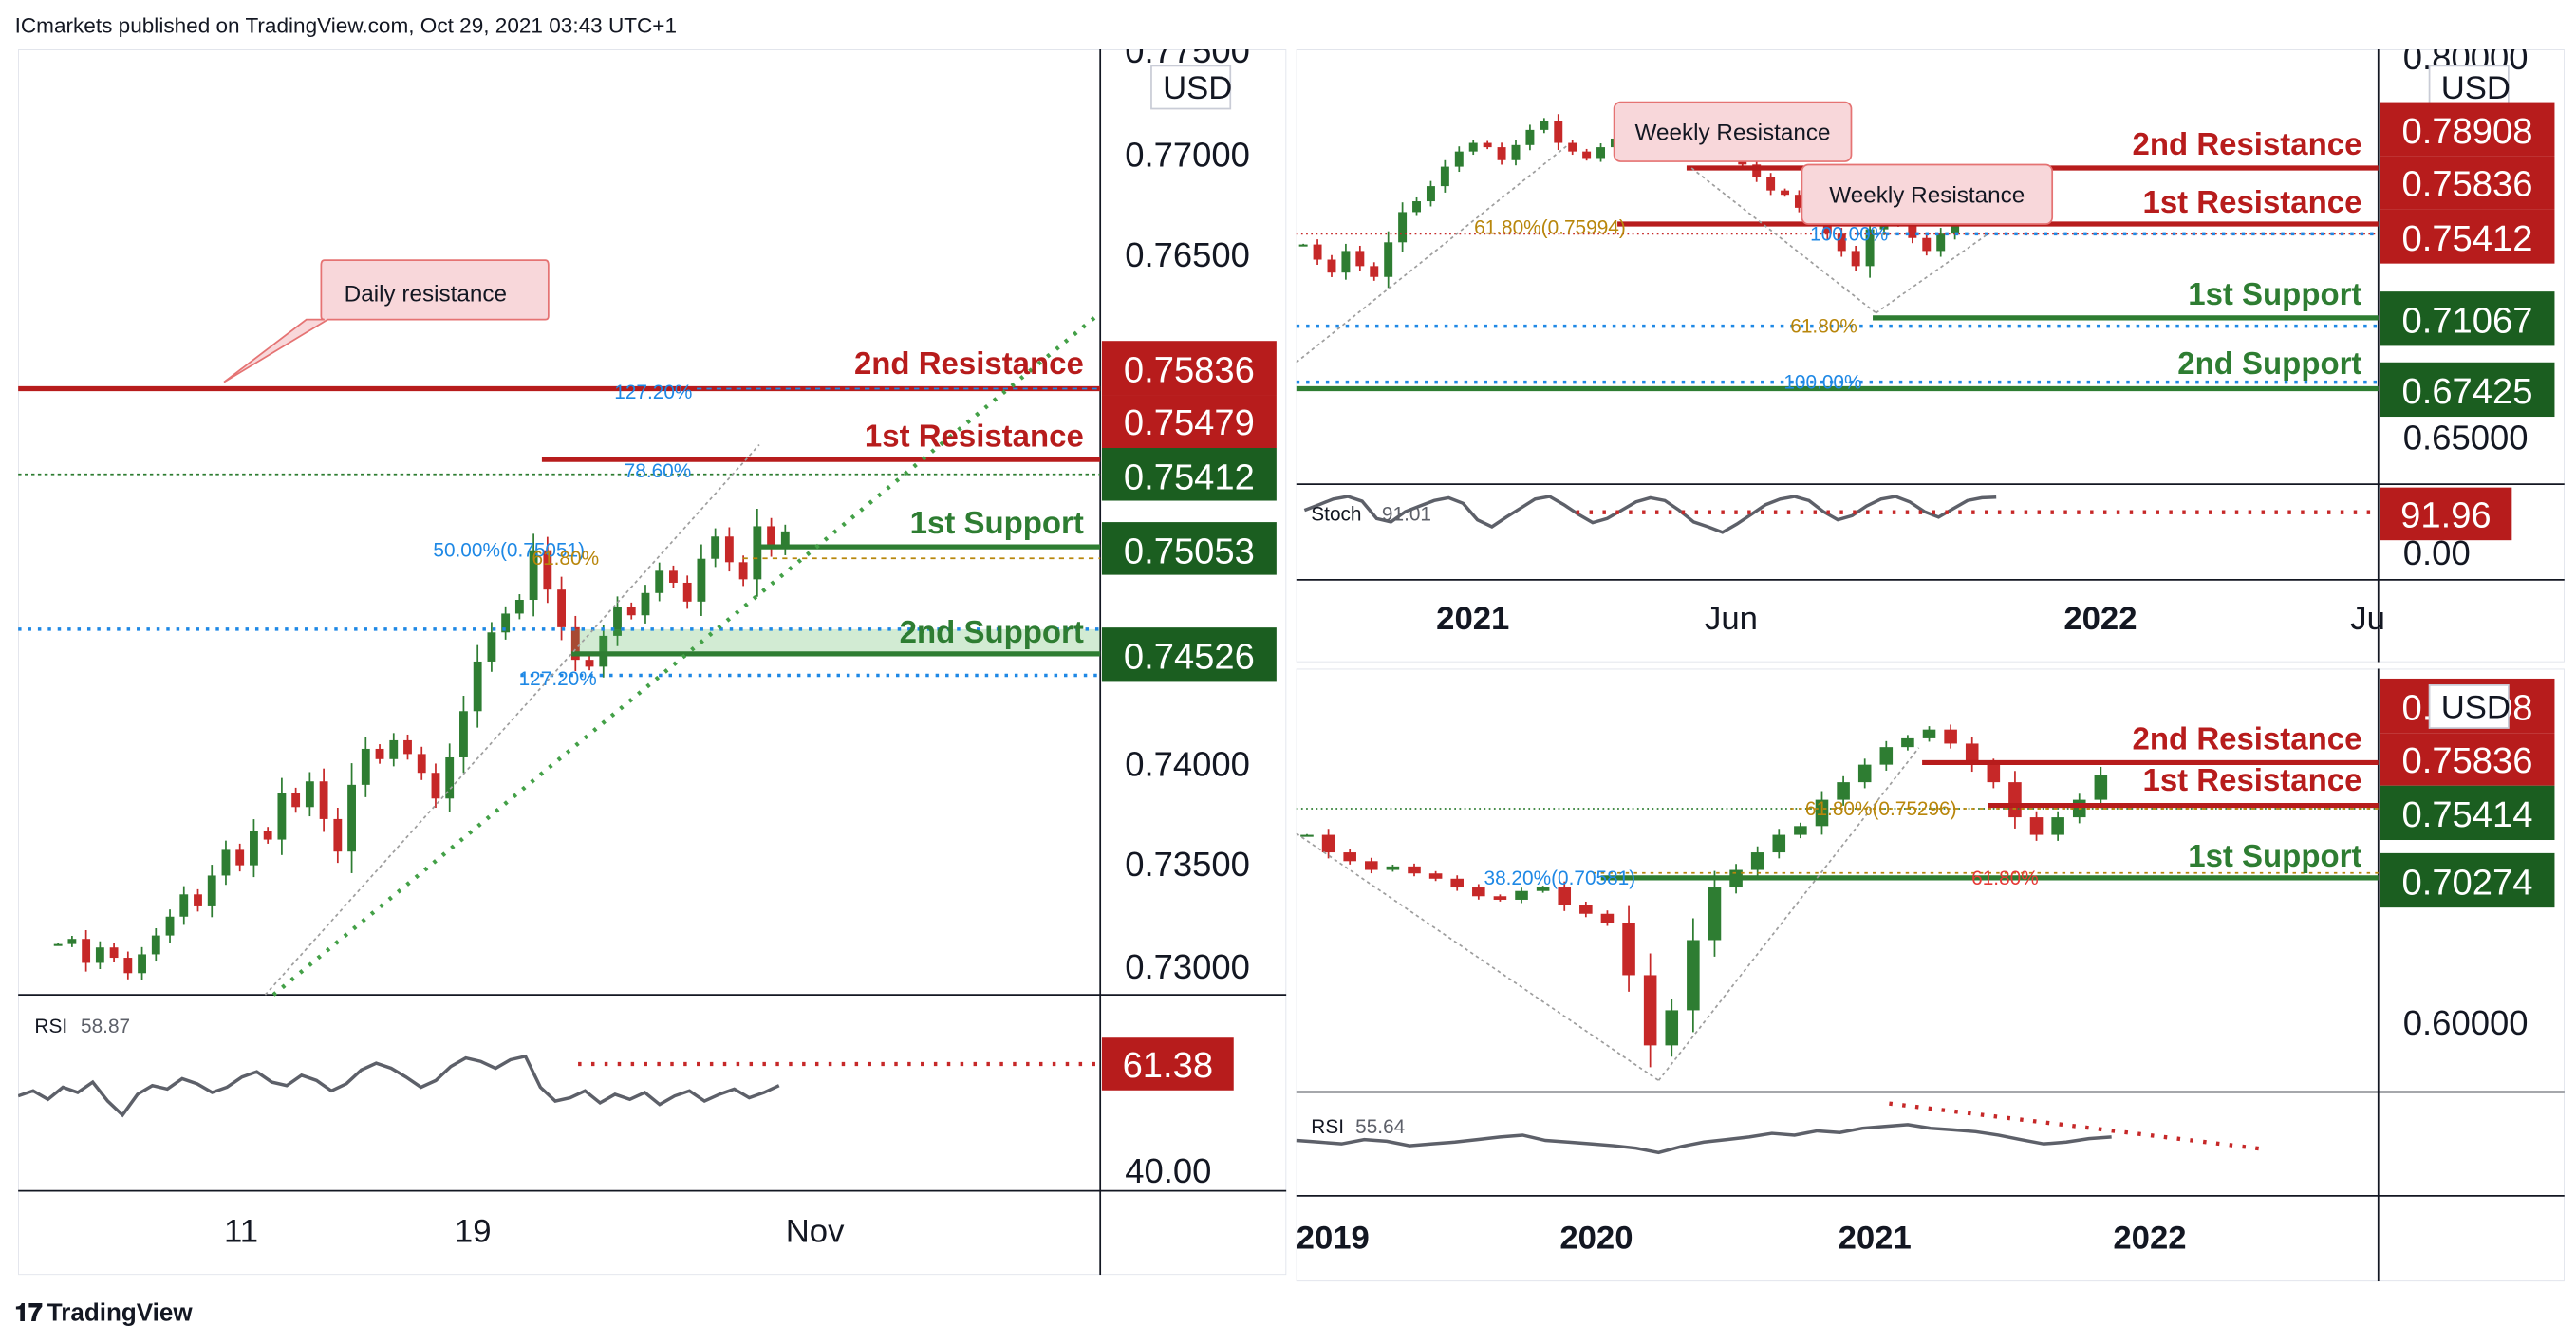 This screenshot has width=2576, height=1344. Describe the element at coordinates (2446, 514) in the screenshot. I see `weekly-stoch-level-label` at that location.